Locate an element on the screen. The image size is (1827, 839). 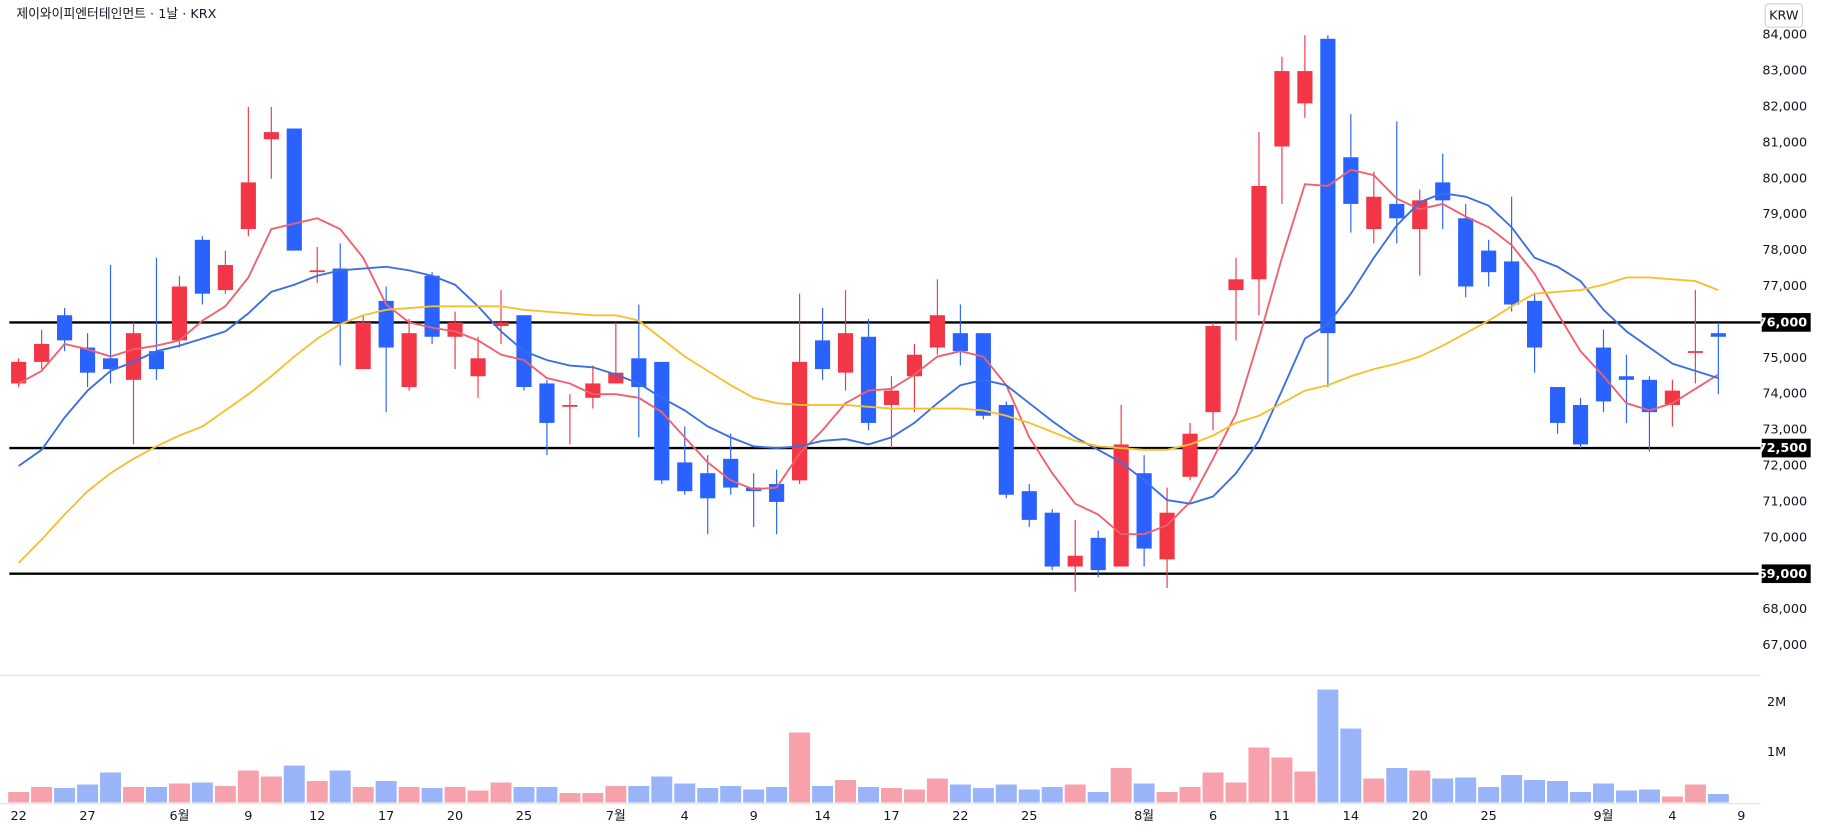
y-tick-label: 68,000 is located at coordinates (1784, 609).